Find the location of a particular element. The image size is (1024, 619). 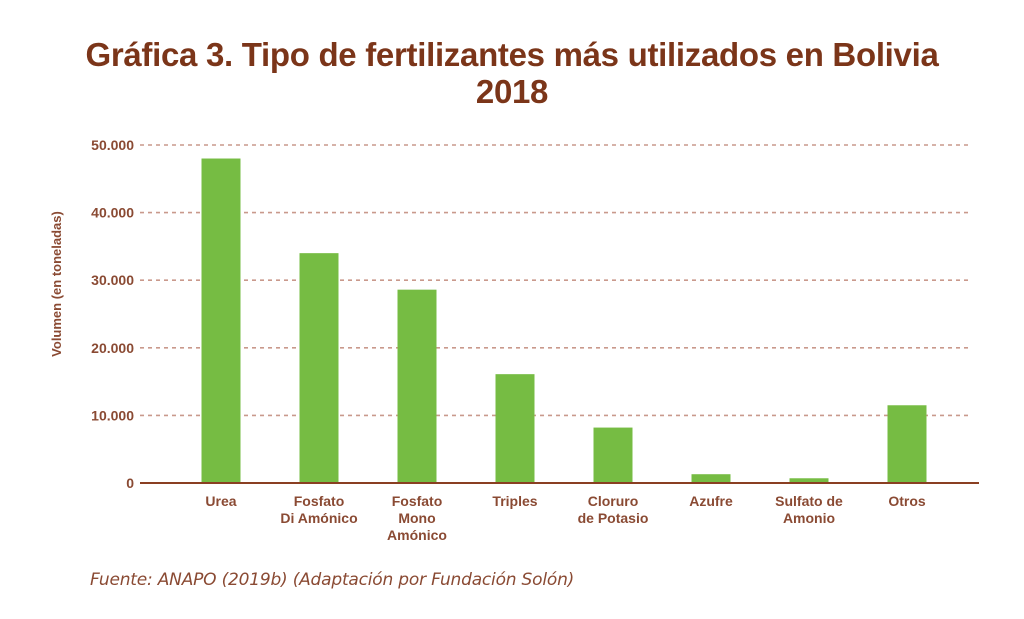

y-tick-label: 10.000 is located at coordinates (112, 415).